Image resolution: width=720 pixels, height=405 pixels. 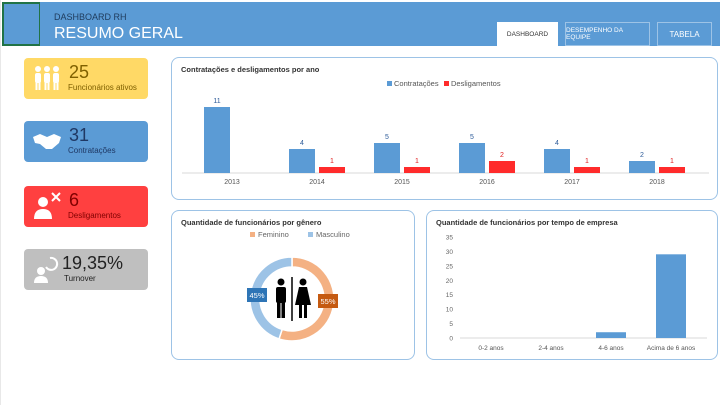 I want to click on x-tick-label: 2014, so click(x=317, y=182).